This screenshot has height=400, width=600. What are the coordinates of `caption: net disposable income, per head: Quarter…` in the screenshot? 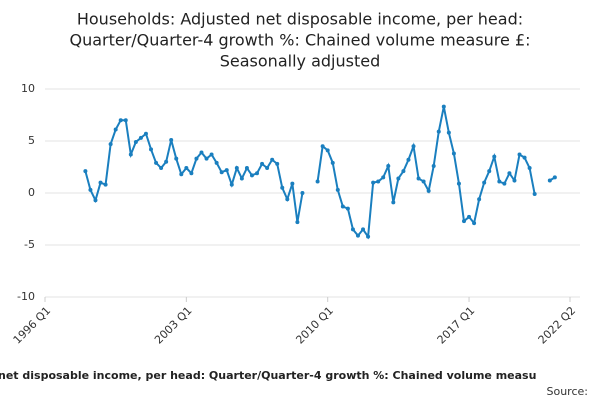 It's located at (268, 375).